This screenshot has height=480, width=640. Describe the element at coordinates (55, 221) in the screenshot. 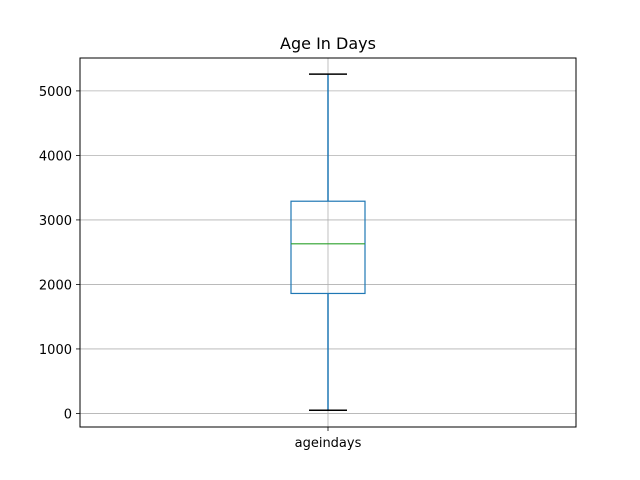

I see `y-tick-label: 3000` at that location.